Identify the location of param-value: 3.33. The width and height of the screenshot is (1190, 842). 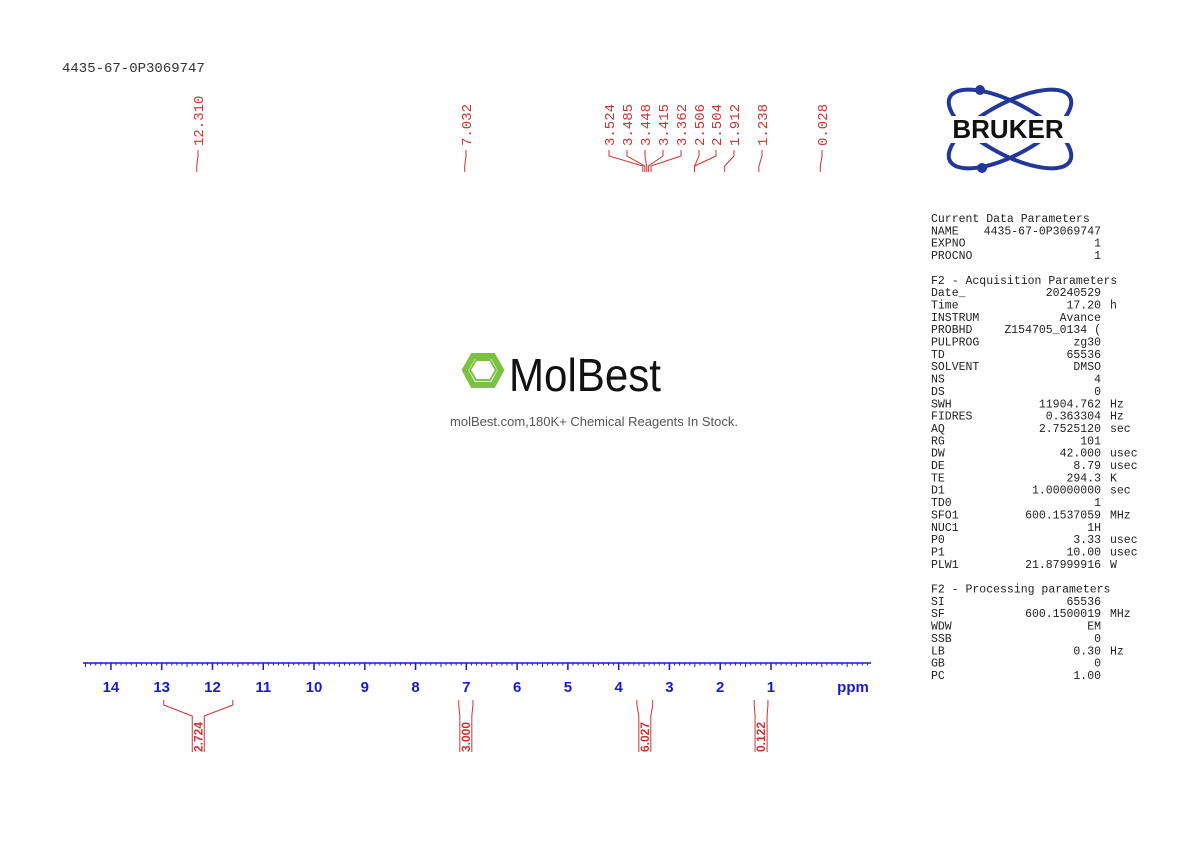
(1087, 540).